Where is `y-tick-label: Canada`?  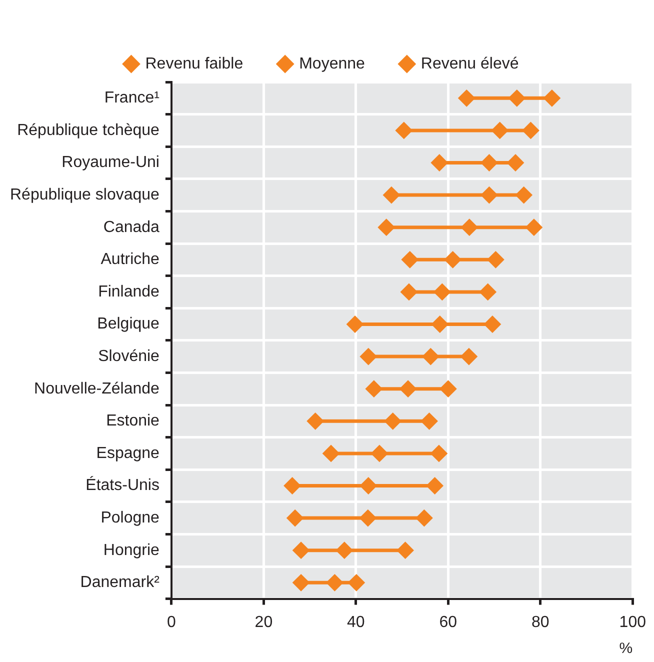
y-tick-label: Canada is located at coordinates (131, 227).